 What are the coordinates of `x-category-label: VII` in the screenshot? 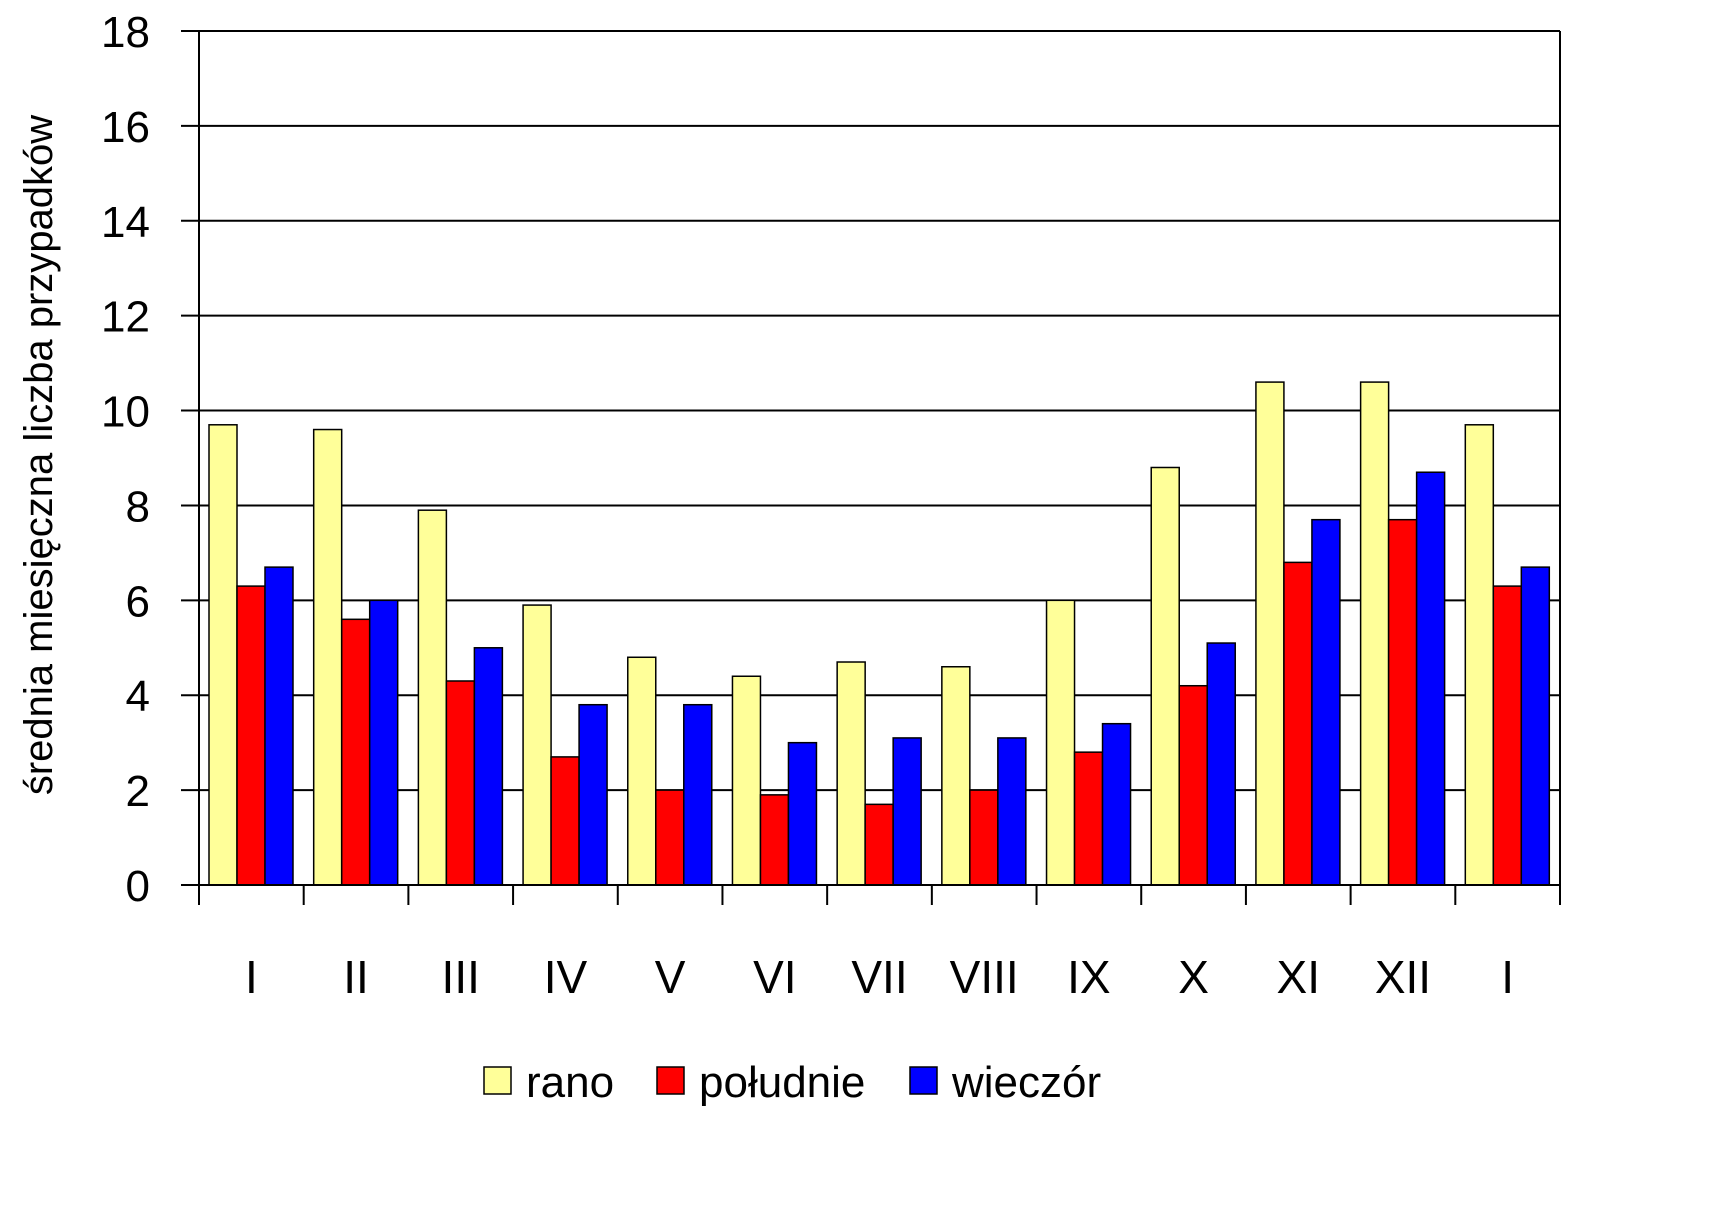 It's located at (879, 977).